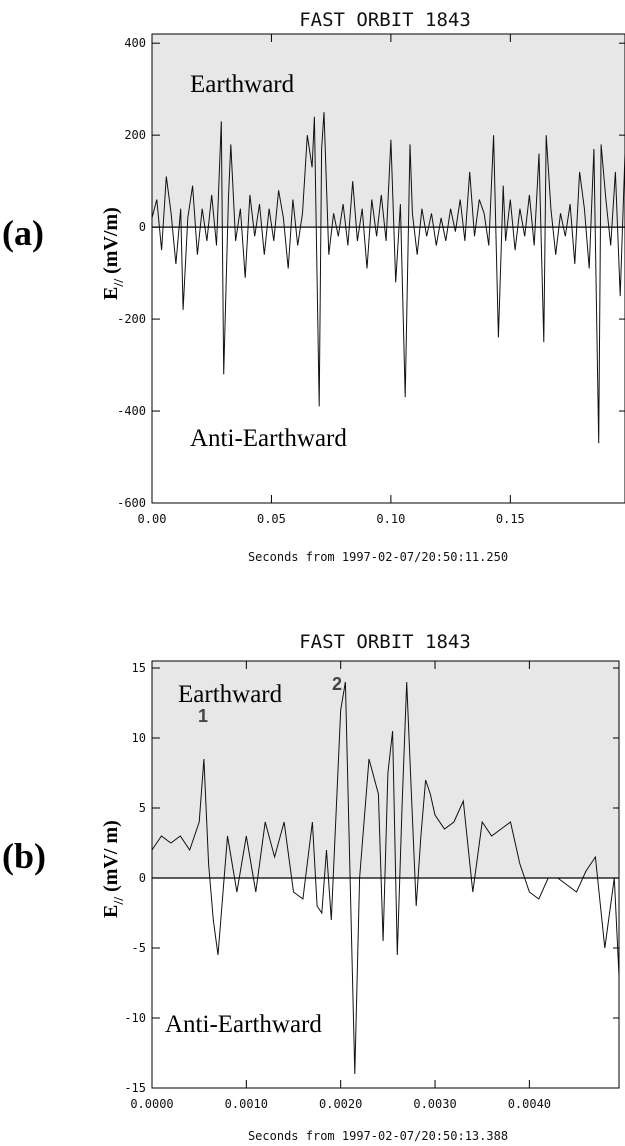  What do you see at coordinates (142, 808) in the screenshot?
I see `chart-b-y-tick-label: 5` at bounding box center [142, 808].